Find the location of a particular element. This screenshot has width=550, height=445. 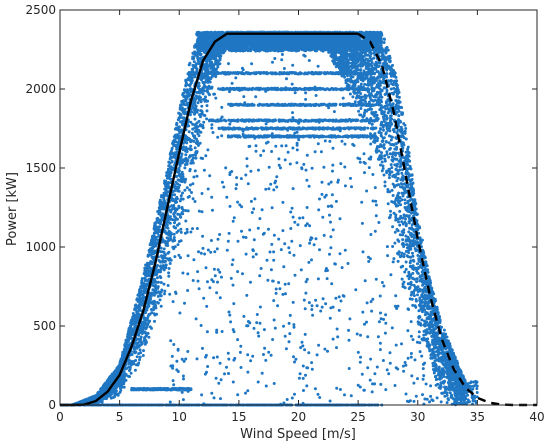

x-tick-label: 20 is located at coordinates (298, 417).